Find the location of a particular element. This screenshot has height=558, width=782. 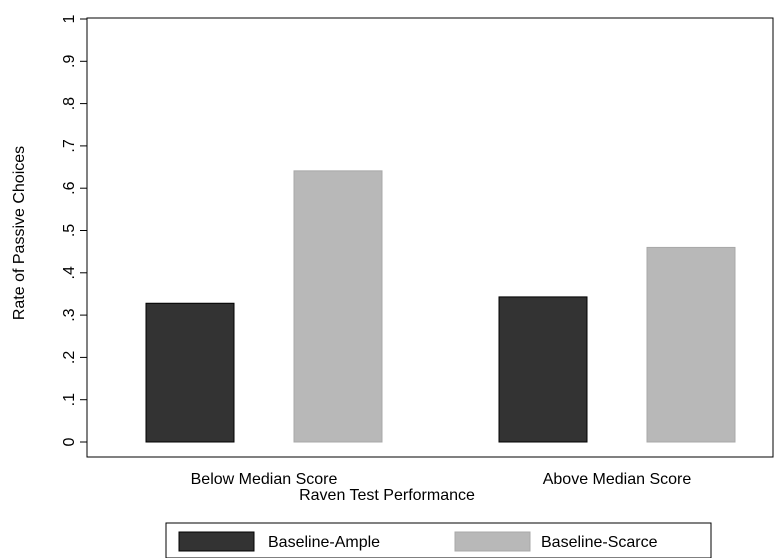

x-category-label: Above Median Score is located at coordinates (617, 479).